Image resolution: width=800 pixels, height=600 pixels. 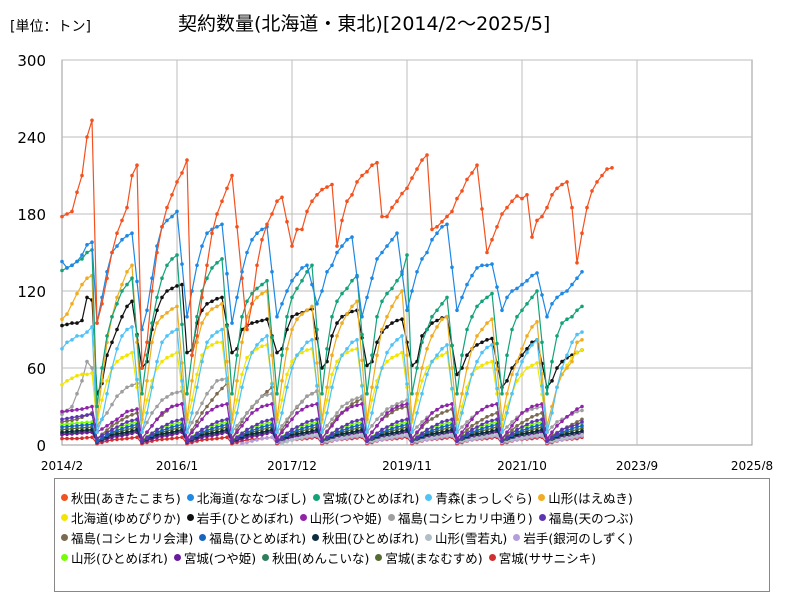 I want to click on y-tick-label: 300, so click(x=31, y=61).